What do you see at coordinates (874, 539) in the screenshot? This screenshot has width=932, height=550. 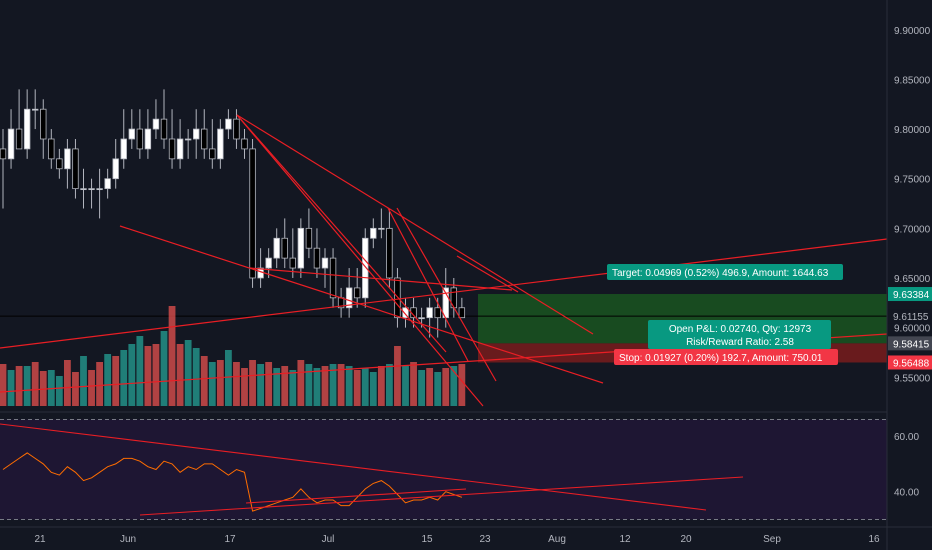 I see `time-tick-label: 16` at bounding box center [874, 539].